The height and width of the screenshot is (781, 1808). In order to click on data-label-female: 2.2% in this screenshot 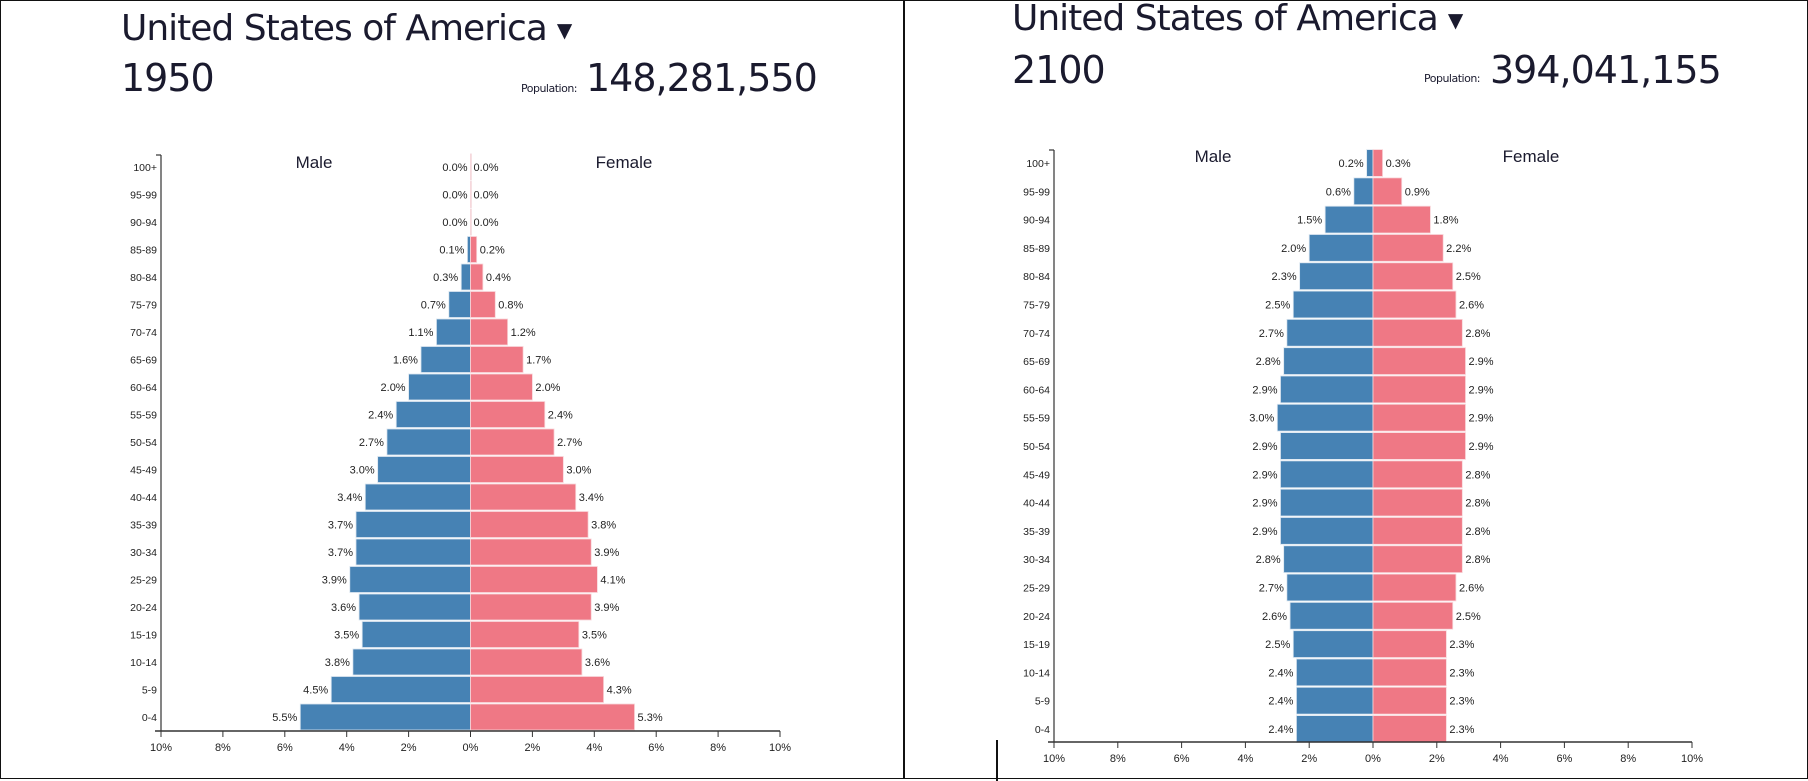, I will do `click(1458, 249)`.